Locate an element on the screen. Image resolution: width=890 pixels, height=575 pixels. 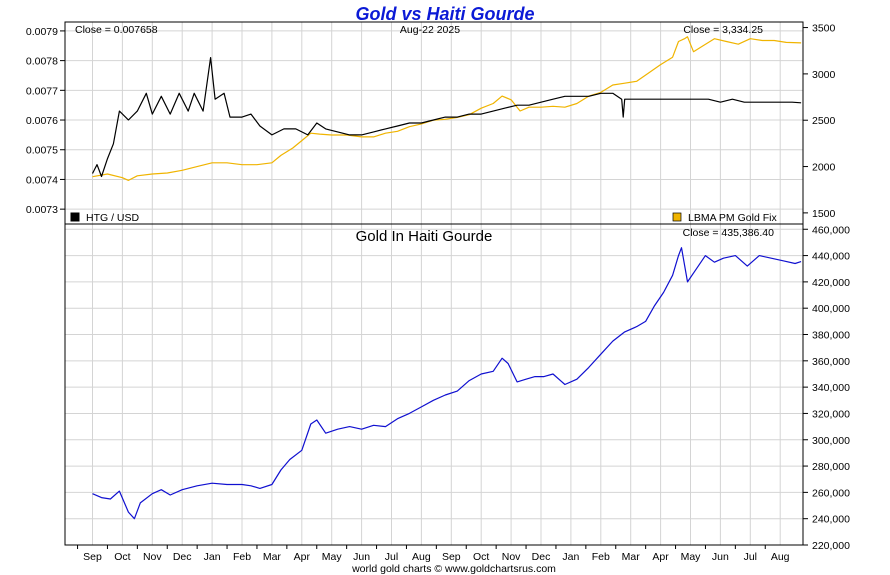
legend-label-lbma-gold-fix: LBMA PM Gold Fix is located at coordinates (732, 218).